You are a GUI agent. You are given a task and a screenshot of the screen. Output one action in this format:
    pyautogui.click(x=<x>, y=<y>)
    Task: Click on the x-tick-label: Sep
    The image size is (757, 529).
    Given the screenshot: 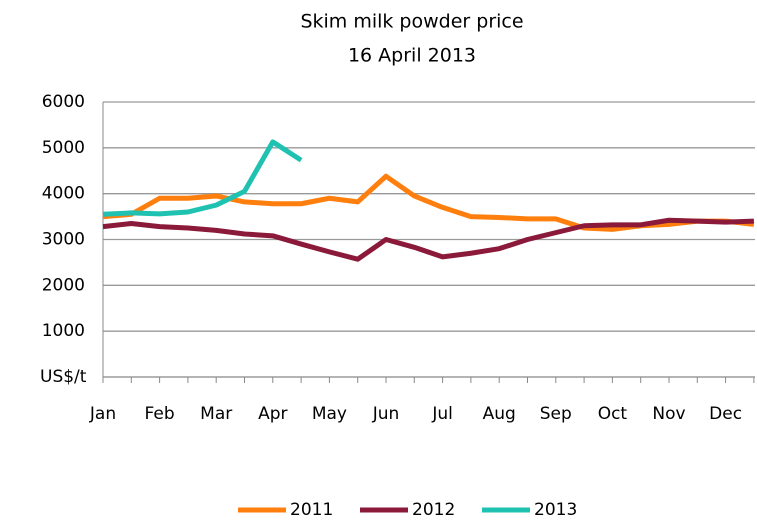 What is the action you would take?
    pyautogui.click(x=556, y=414)
    